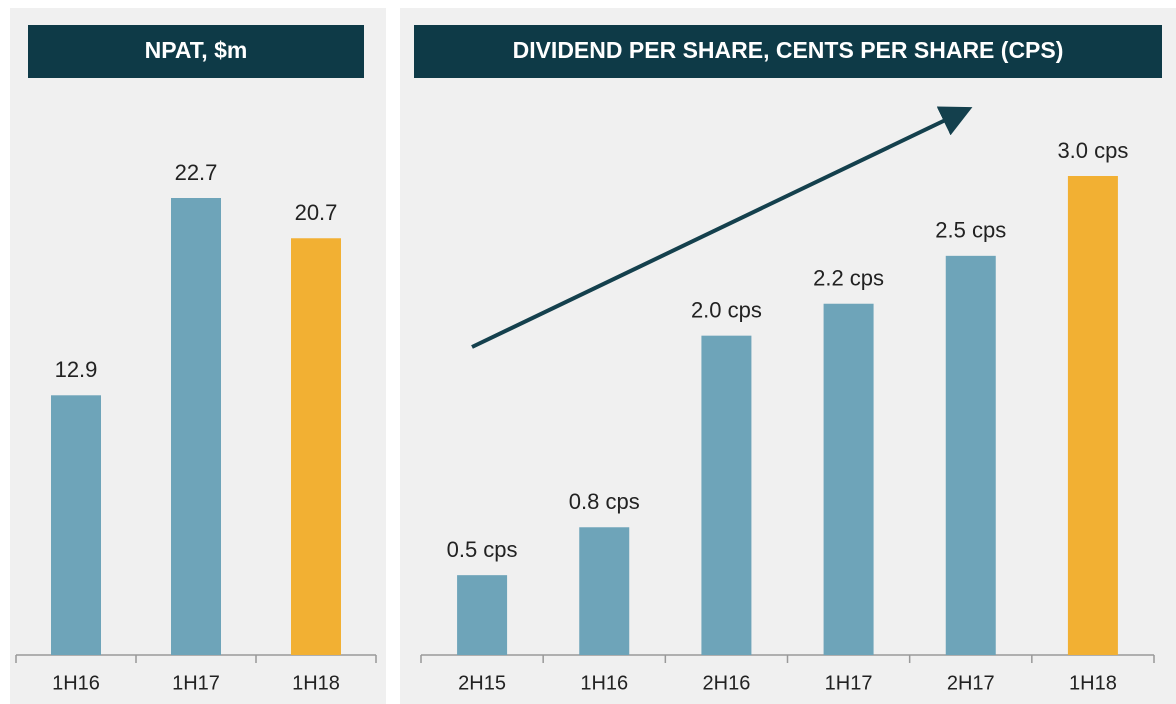 Image resolution: width=1176 pixels, height=704 pixels. I want to click on value-label: 12.9, so click(76, 369).